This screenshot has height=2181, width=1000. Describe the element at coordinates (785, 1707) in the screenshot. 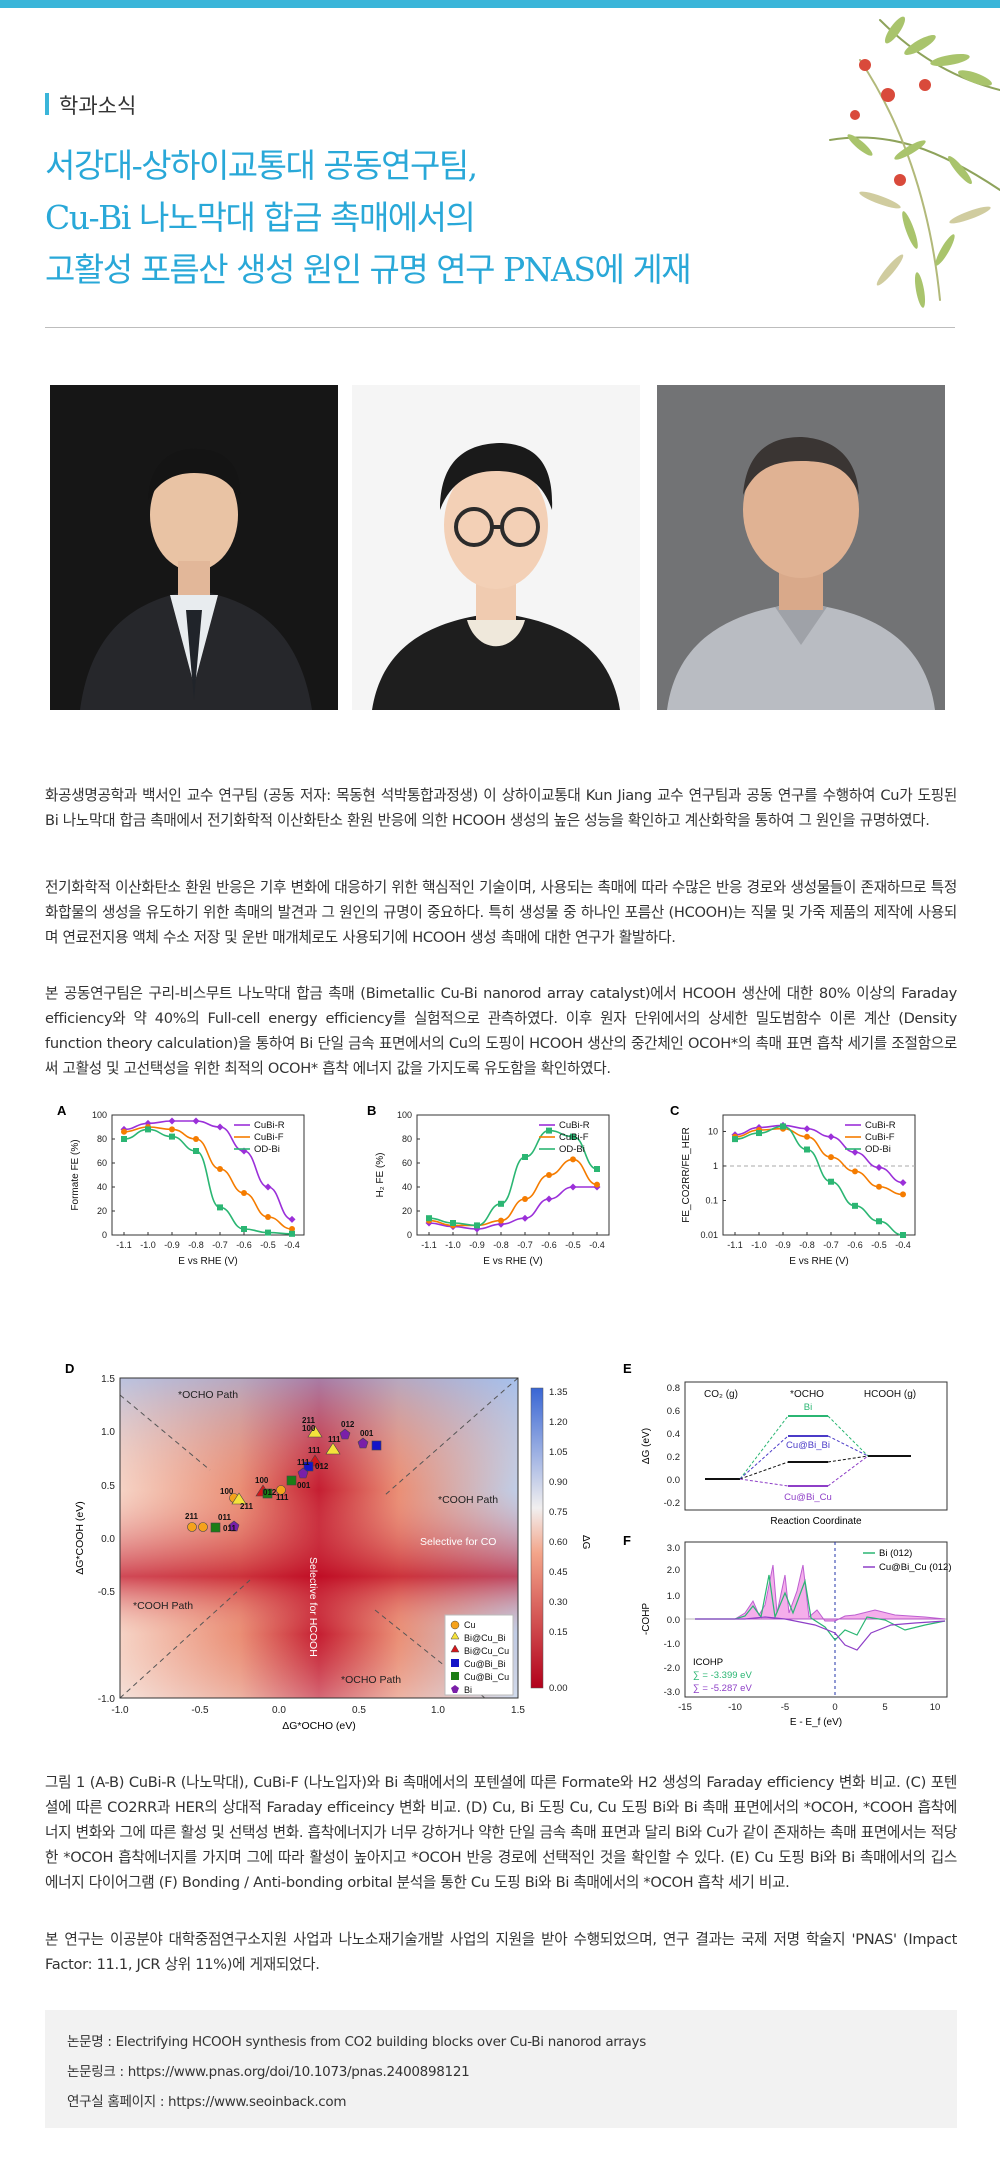

I see `f-xtick-3: -5` at that location.